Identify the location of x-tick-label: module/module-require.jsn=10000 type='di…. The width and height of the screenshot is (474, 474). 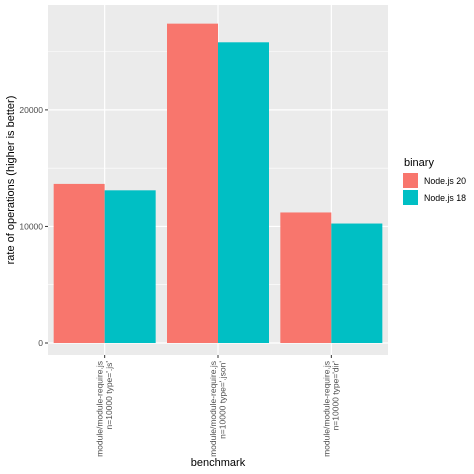
(330, 409).